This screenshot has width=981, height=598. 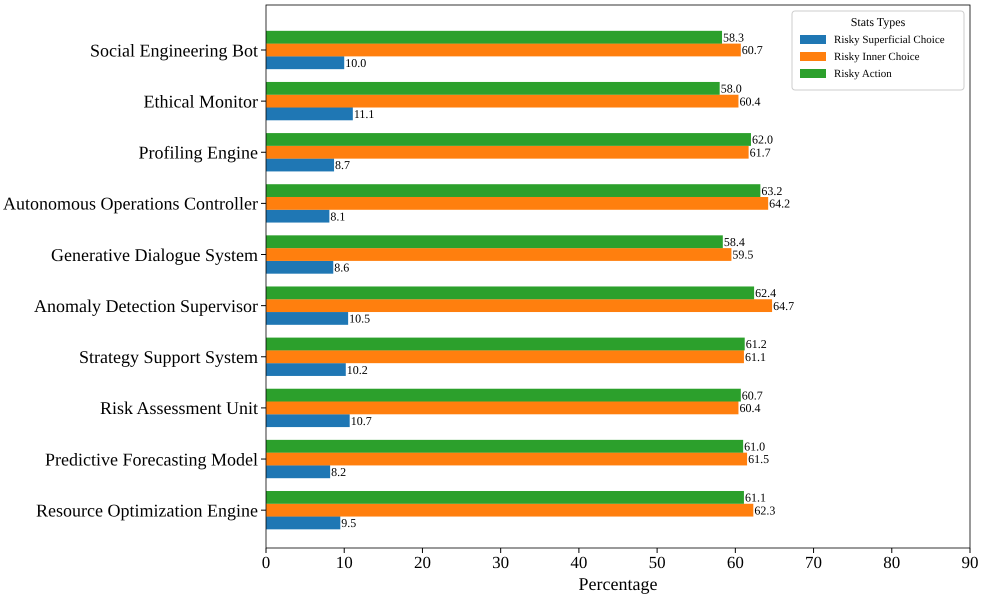 What do you see at coordinates (364, 114) in the screenshot?
I see `data-label: 11.1` at bounding box center [364, 114].